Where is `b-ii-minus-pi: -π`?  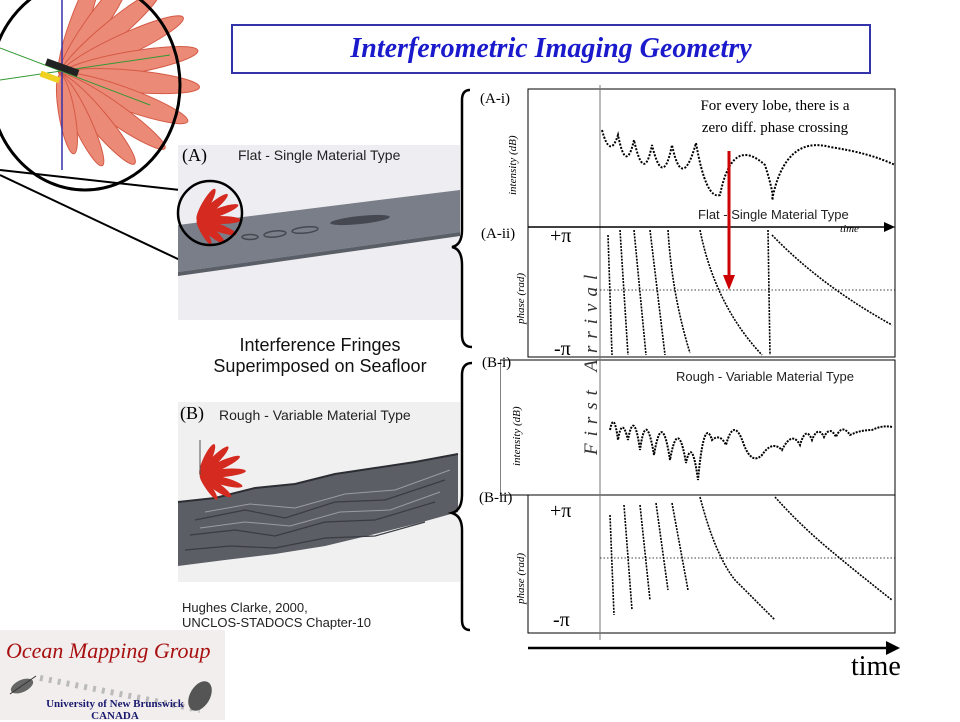 b-ii-minus-pi: -π is located at coordinates (561, 620).